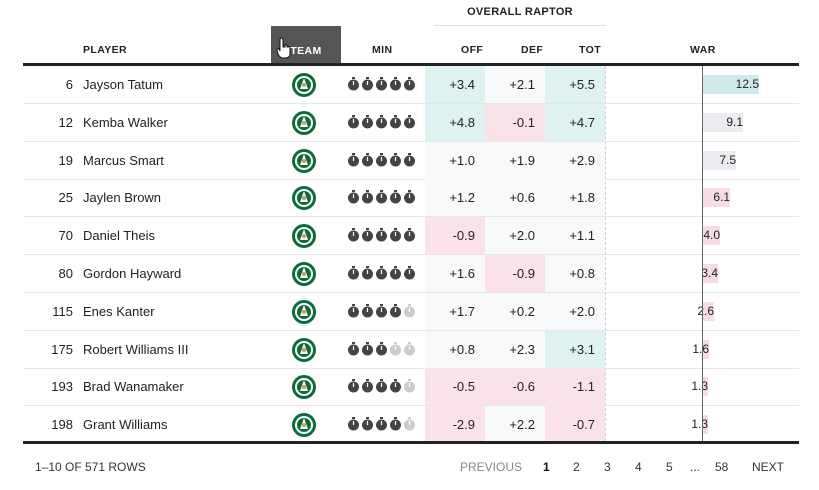 The image size is (819, 490). What do you see at coordinates (638, 467) in the screenshot?
I see `page-4-button: 4` at bounding box center [638, 467].